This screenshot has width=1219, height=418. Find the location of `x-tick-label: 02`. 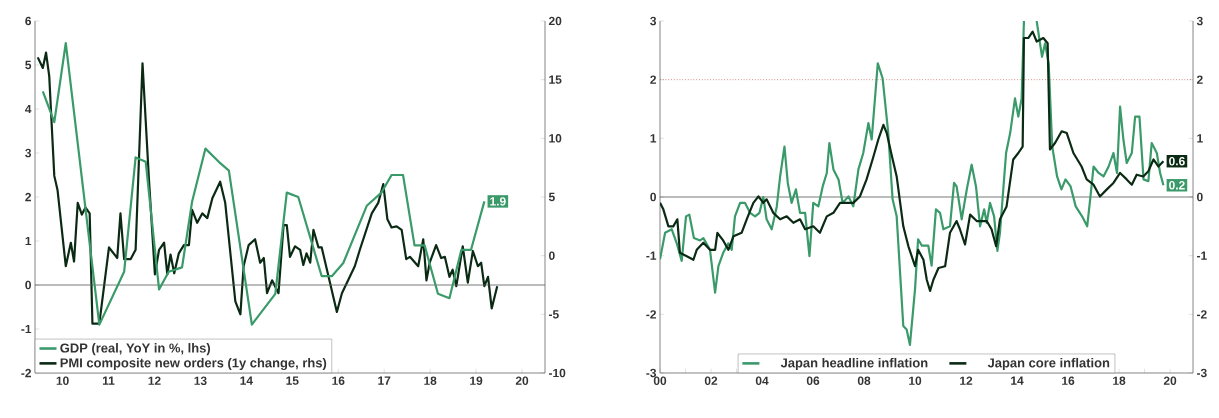

x-tick-label: 02 is located at coordinates (711, 380).